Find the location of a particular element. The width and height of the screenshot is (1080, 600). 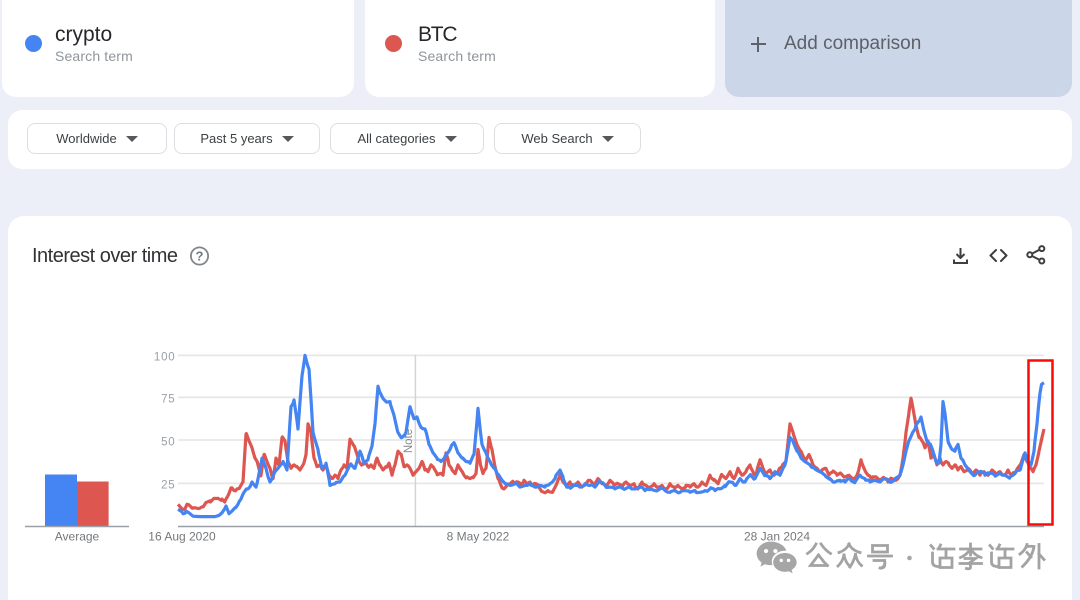

svg-text: Average is located at coordinates (77, 537).